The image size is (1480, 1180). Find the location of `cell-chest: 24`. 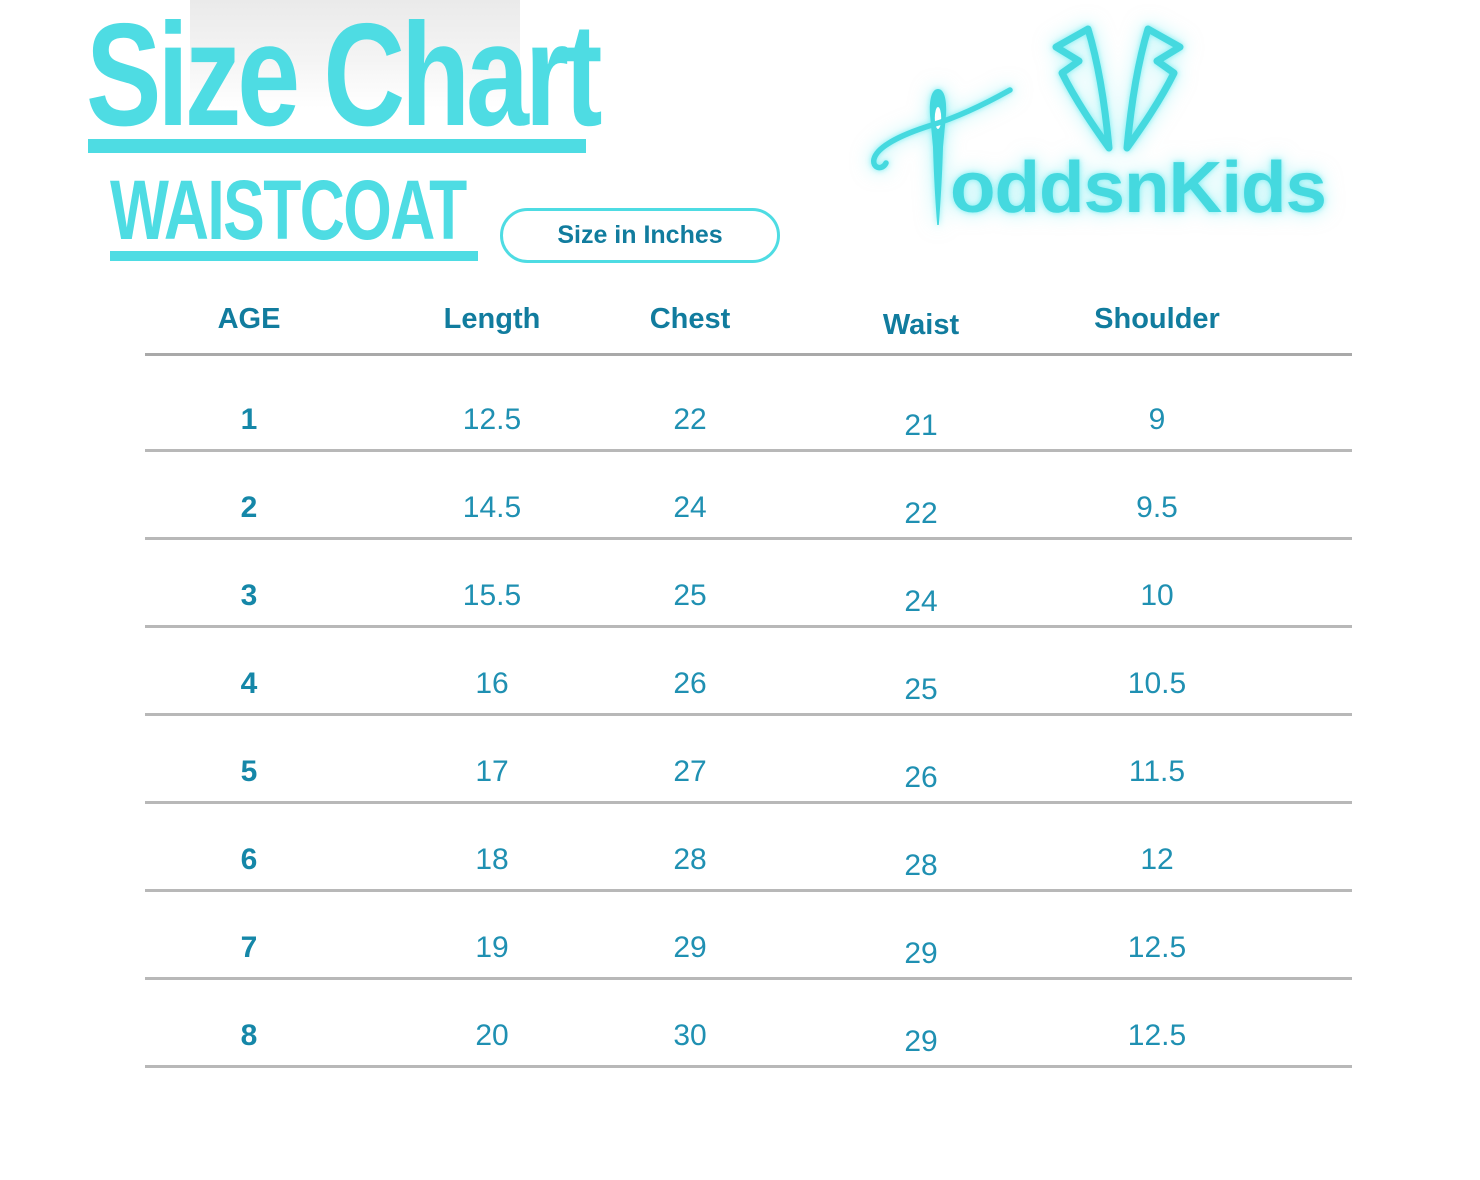

cell-chest: 24 is located at coordinates (690, 507).